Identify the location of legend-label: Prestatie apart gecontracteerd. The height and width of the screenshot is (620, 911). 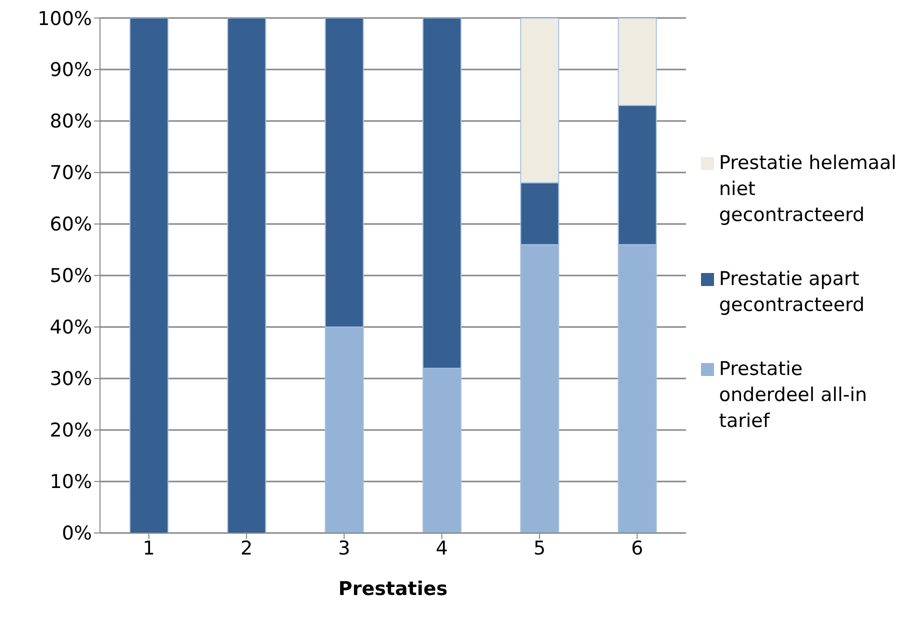
(792, 292).